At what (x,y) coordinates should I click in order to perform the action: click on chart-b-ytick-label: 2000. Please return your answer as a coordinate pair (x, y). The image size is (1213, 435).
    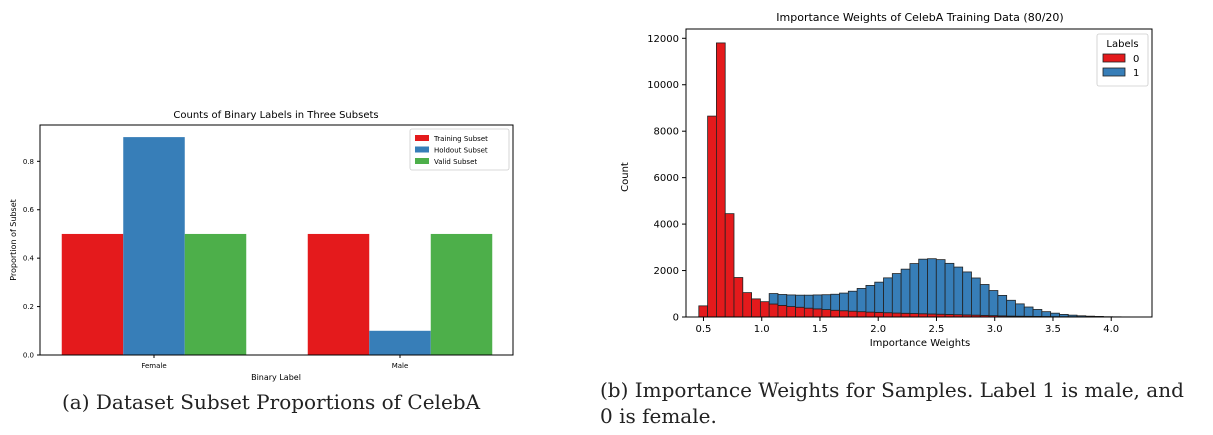
    Looking at the image, I should click on (666, 271).